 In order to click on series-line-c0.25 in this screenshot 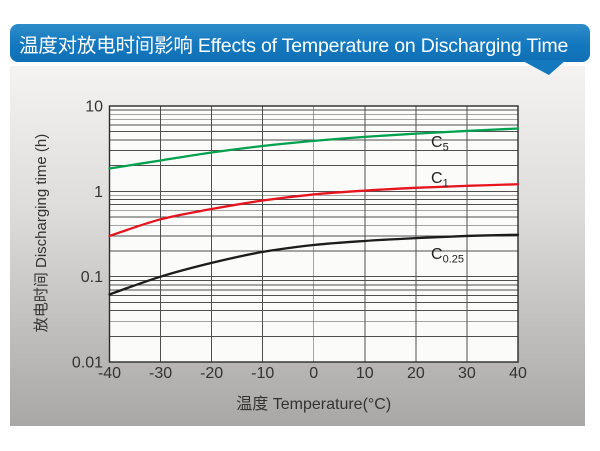, I will do `click(314, 264)`.